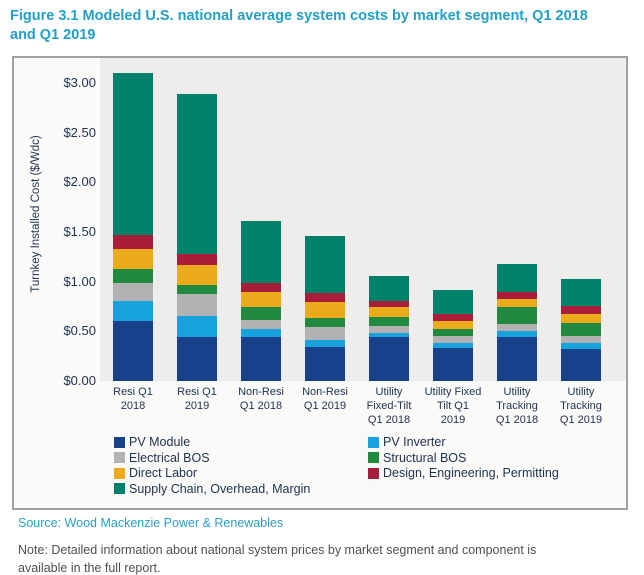 This screenshot has height=575, width=644. I want to click on x-category-label: Resi Q1 2018, so click(133, 399).